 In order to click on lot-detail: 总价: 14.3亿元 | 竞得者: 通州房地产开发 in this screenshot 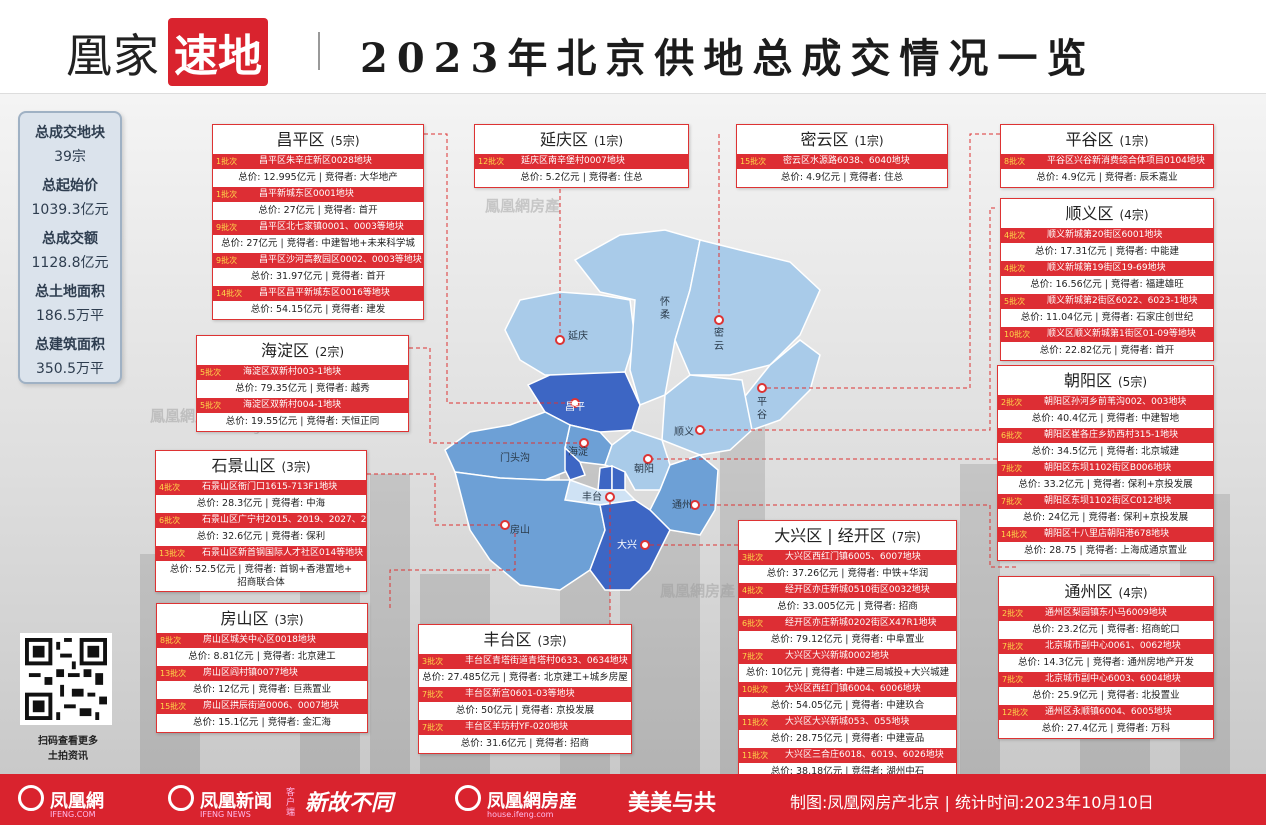, I will do `click(1106, 662)`.